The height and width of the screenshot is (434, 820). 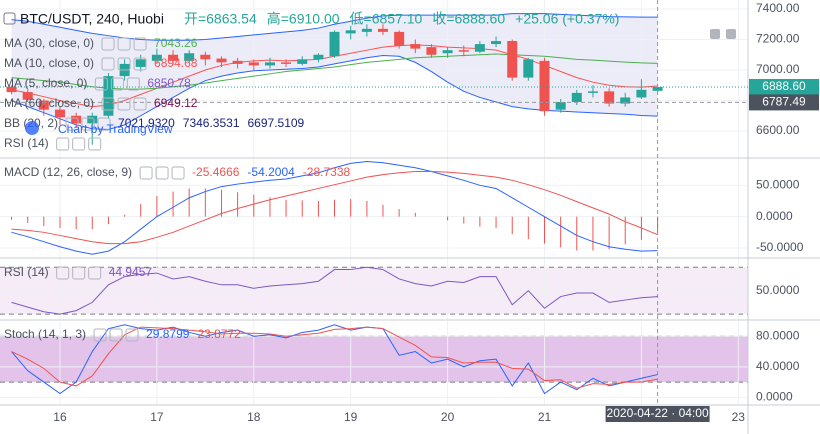 I want to click on legend-value: -54.2004, so click(x=271, y=172).